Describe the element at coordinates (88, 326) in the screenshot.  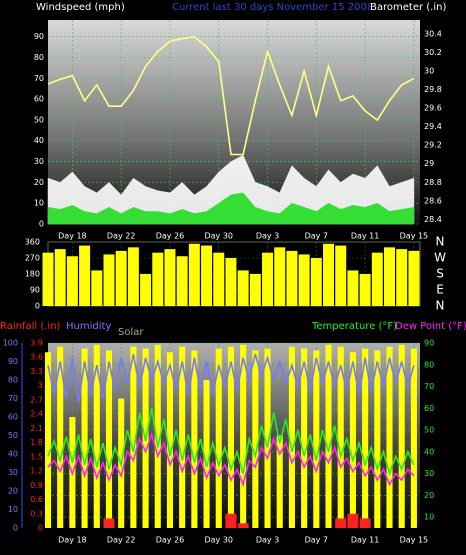
I see `legend-humidity: Humidity` at that location.